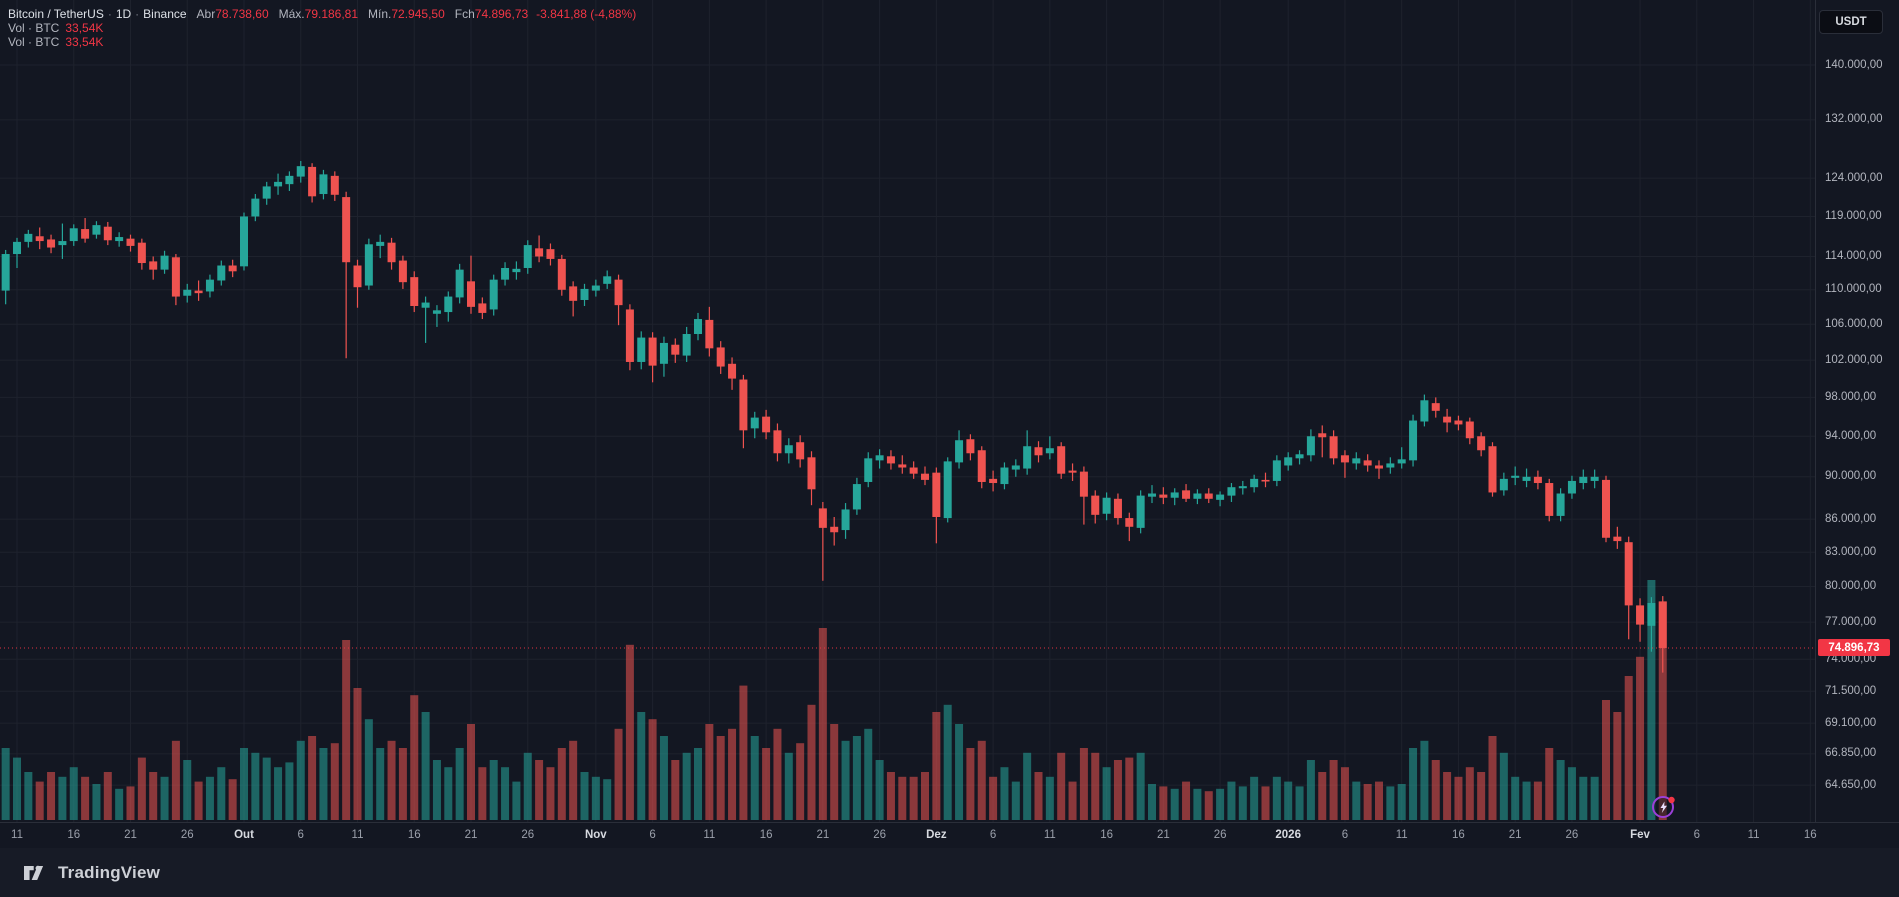 Image resolution: width=1899 pixels, height=897 pixels. Describe the element at coordinates (109, 872) in the screenshot. I see `brand-name: TradingView` at that location.